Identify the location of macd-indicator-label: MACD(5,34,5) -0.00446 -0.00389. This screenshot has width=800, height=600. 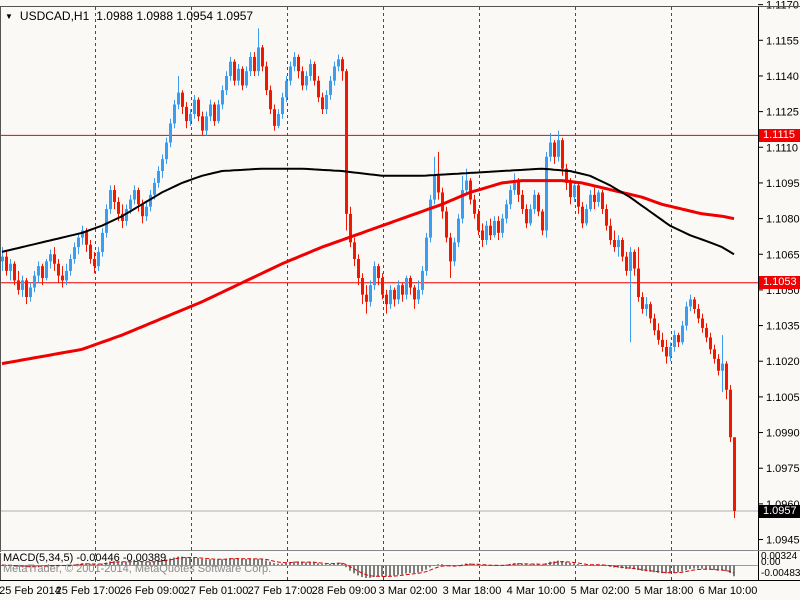
(84, 558).